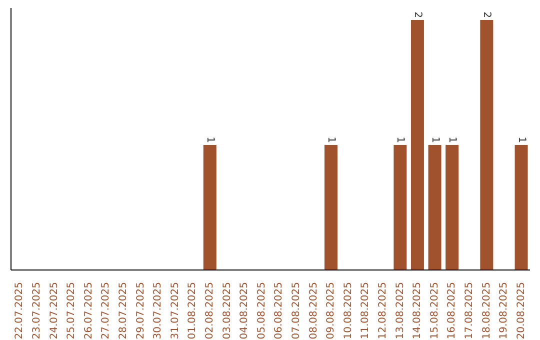 The height and width of the screenshot is (340, 540). Describe the element at coordinates (314, 311) in the screenshot. I see `x-tick-label: 08.08.2025` at that location.